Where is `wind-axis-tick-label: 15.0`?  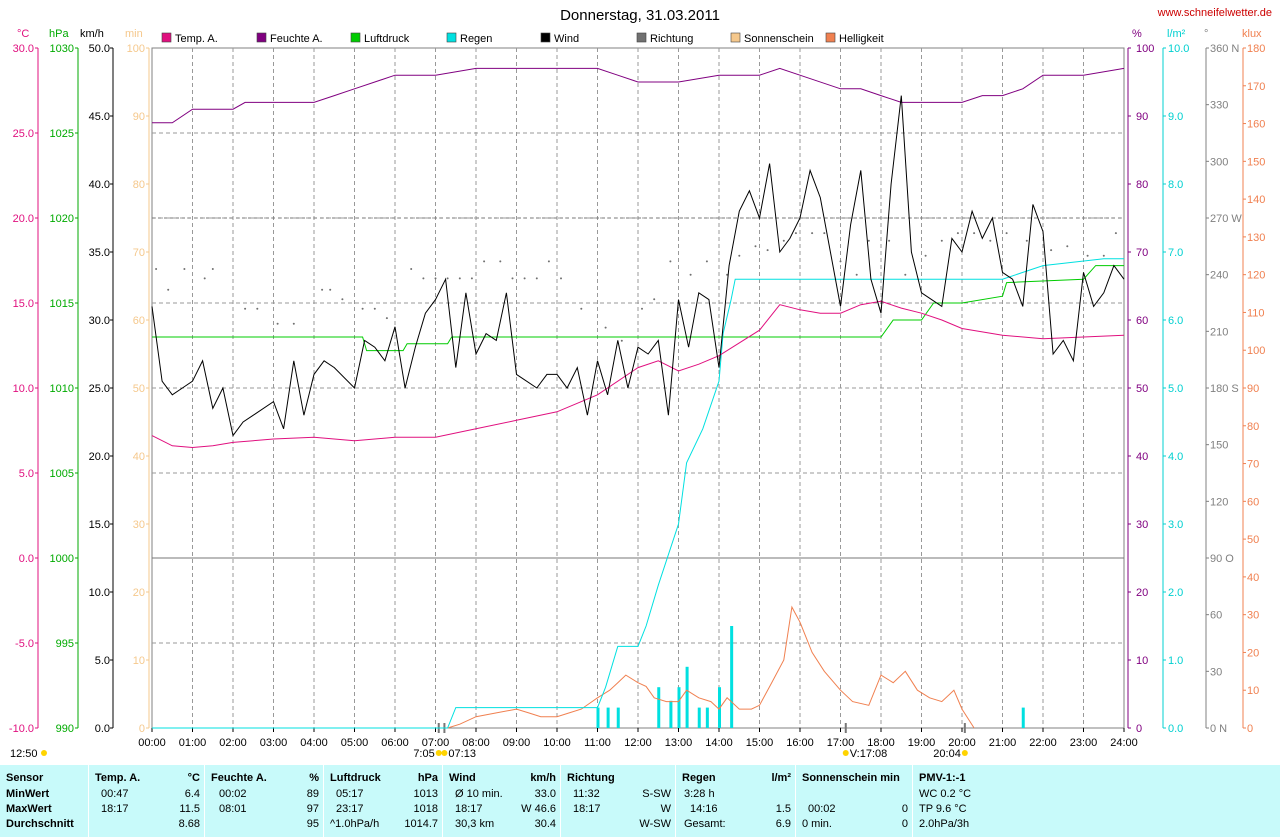 wind-axis-tick-label: 15.0 is located at coordinates (99, 525).